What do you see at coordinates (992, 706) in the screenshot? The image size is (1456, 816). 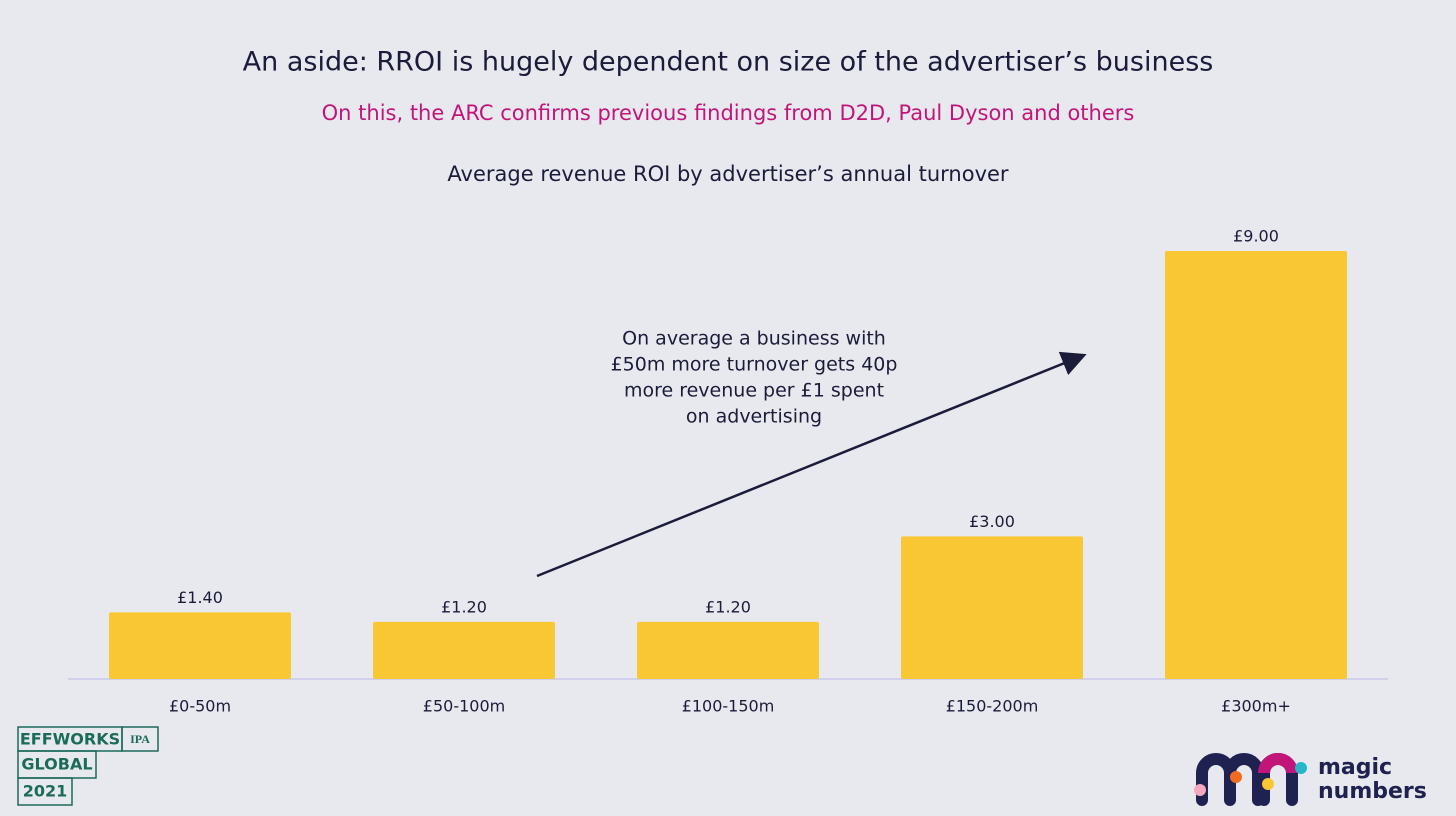 I see `x-tick-label: £150-200m` at bounding box center [992, 706].